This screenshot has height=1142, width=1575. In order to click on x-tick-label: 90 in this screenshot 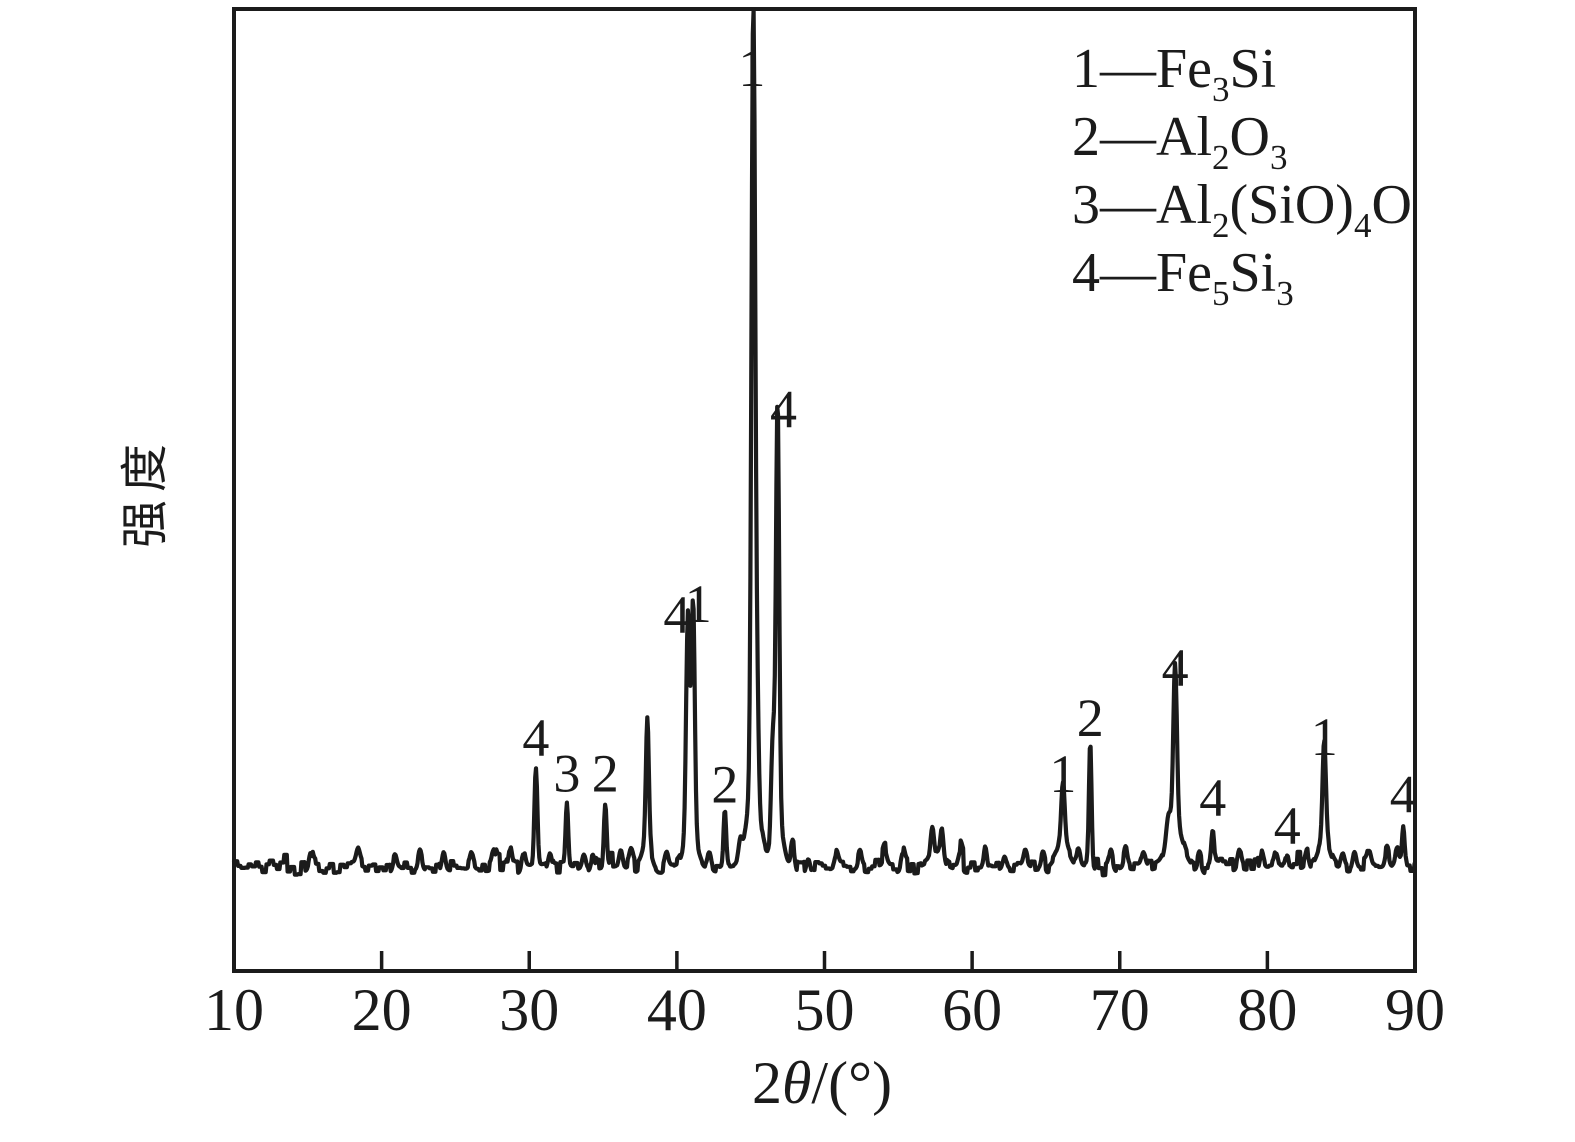, I will do `click(1415, 1010)`.